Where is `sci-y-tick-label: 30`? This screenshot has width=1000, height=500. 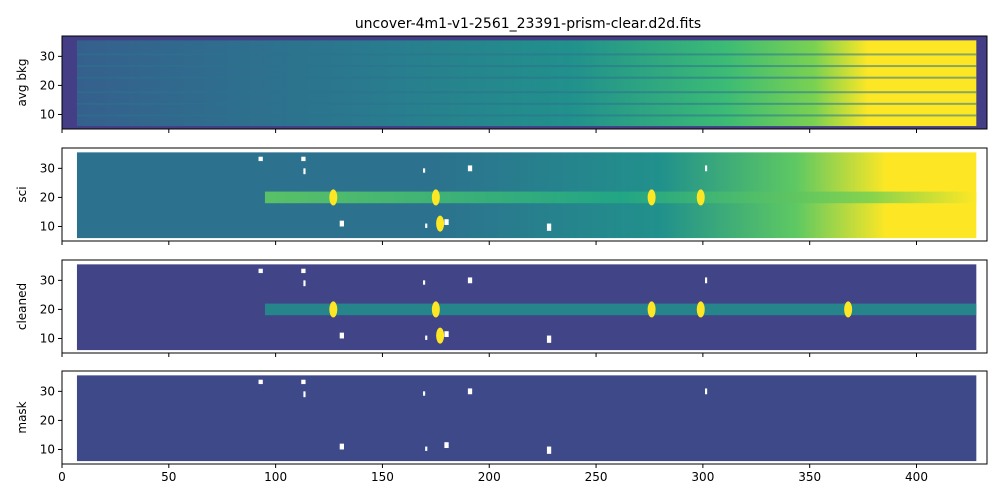 sci-y-tick-label: 30 is located at coordinates (47, 168).